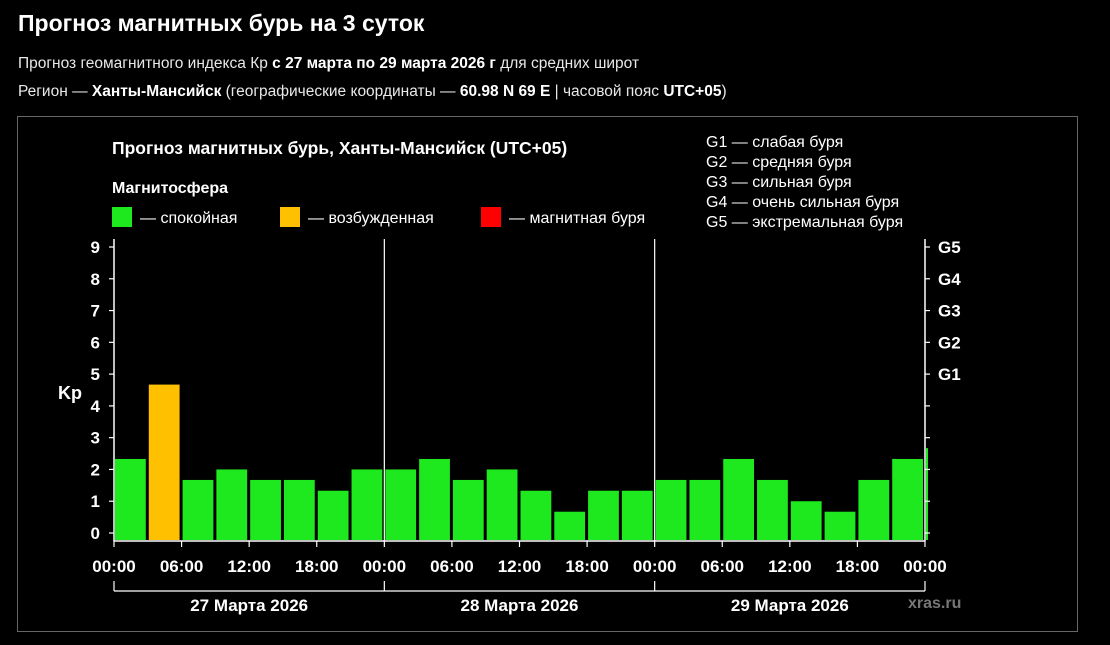 This screenshot has width=1110, height=645. Describe the element at coordinates (95, 469) in the screenshot. I see `y-tick-label: 2` at that location.